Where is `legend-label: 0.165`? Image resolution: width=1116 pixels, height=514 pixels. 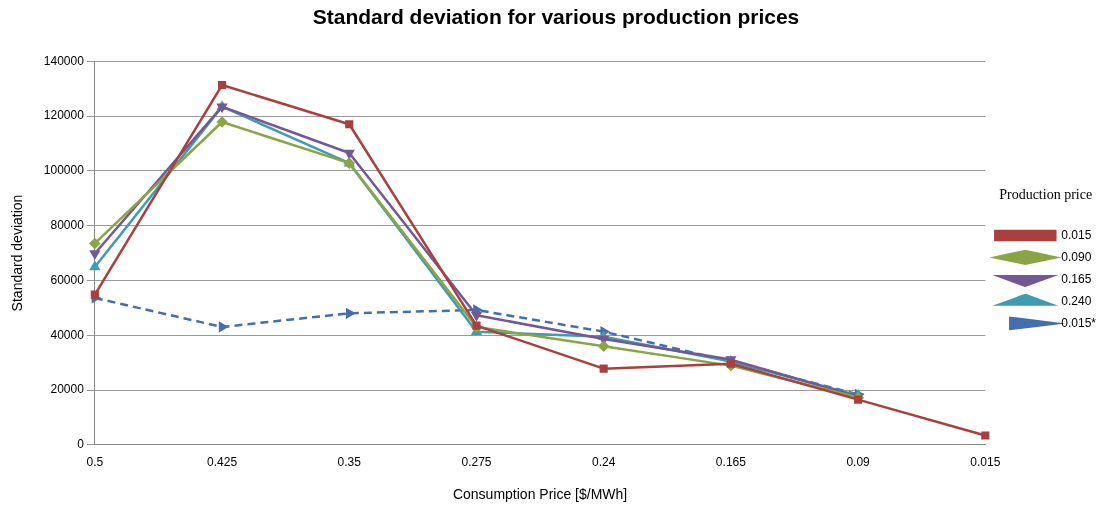
legend-label: 0.165 is located at coordinates (1076, 278).